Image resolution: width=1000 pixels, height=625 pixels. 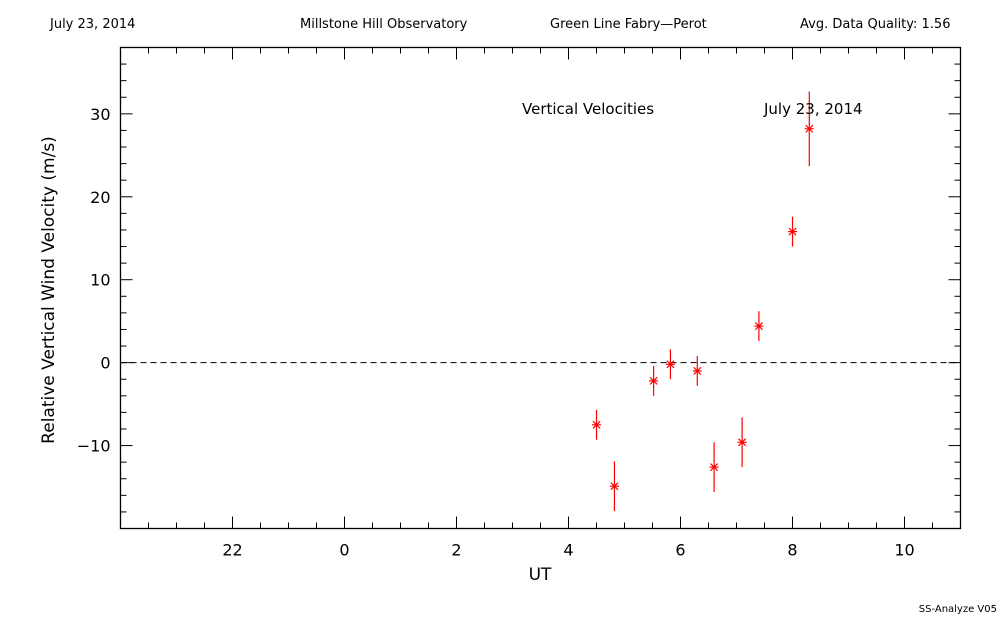 What do you see at coordinates (957, 609) in the screenshot?
I see `footer-version: SS-Analyze V05` at bounding box center [957, 609].